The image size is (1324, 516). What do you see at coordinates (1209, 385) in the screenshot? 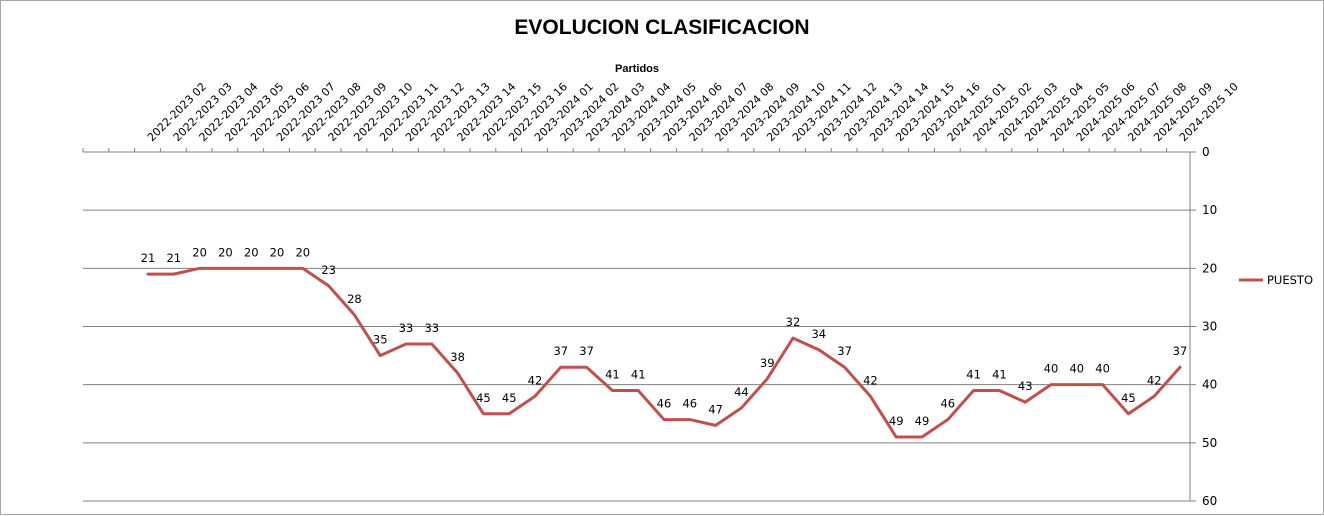
I see `y-tick-label: 40` at bounding box center [1209, 385].